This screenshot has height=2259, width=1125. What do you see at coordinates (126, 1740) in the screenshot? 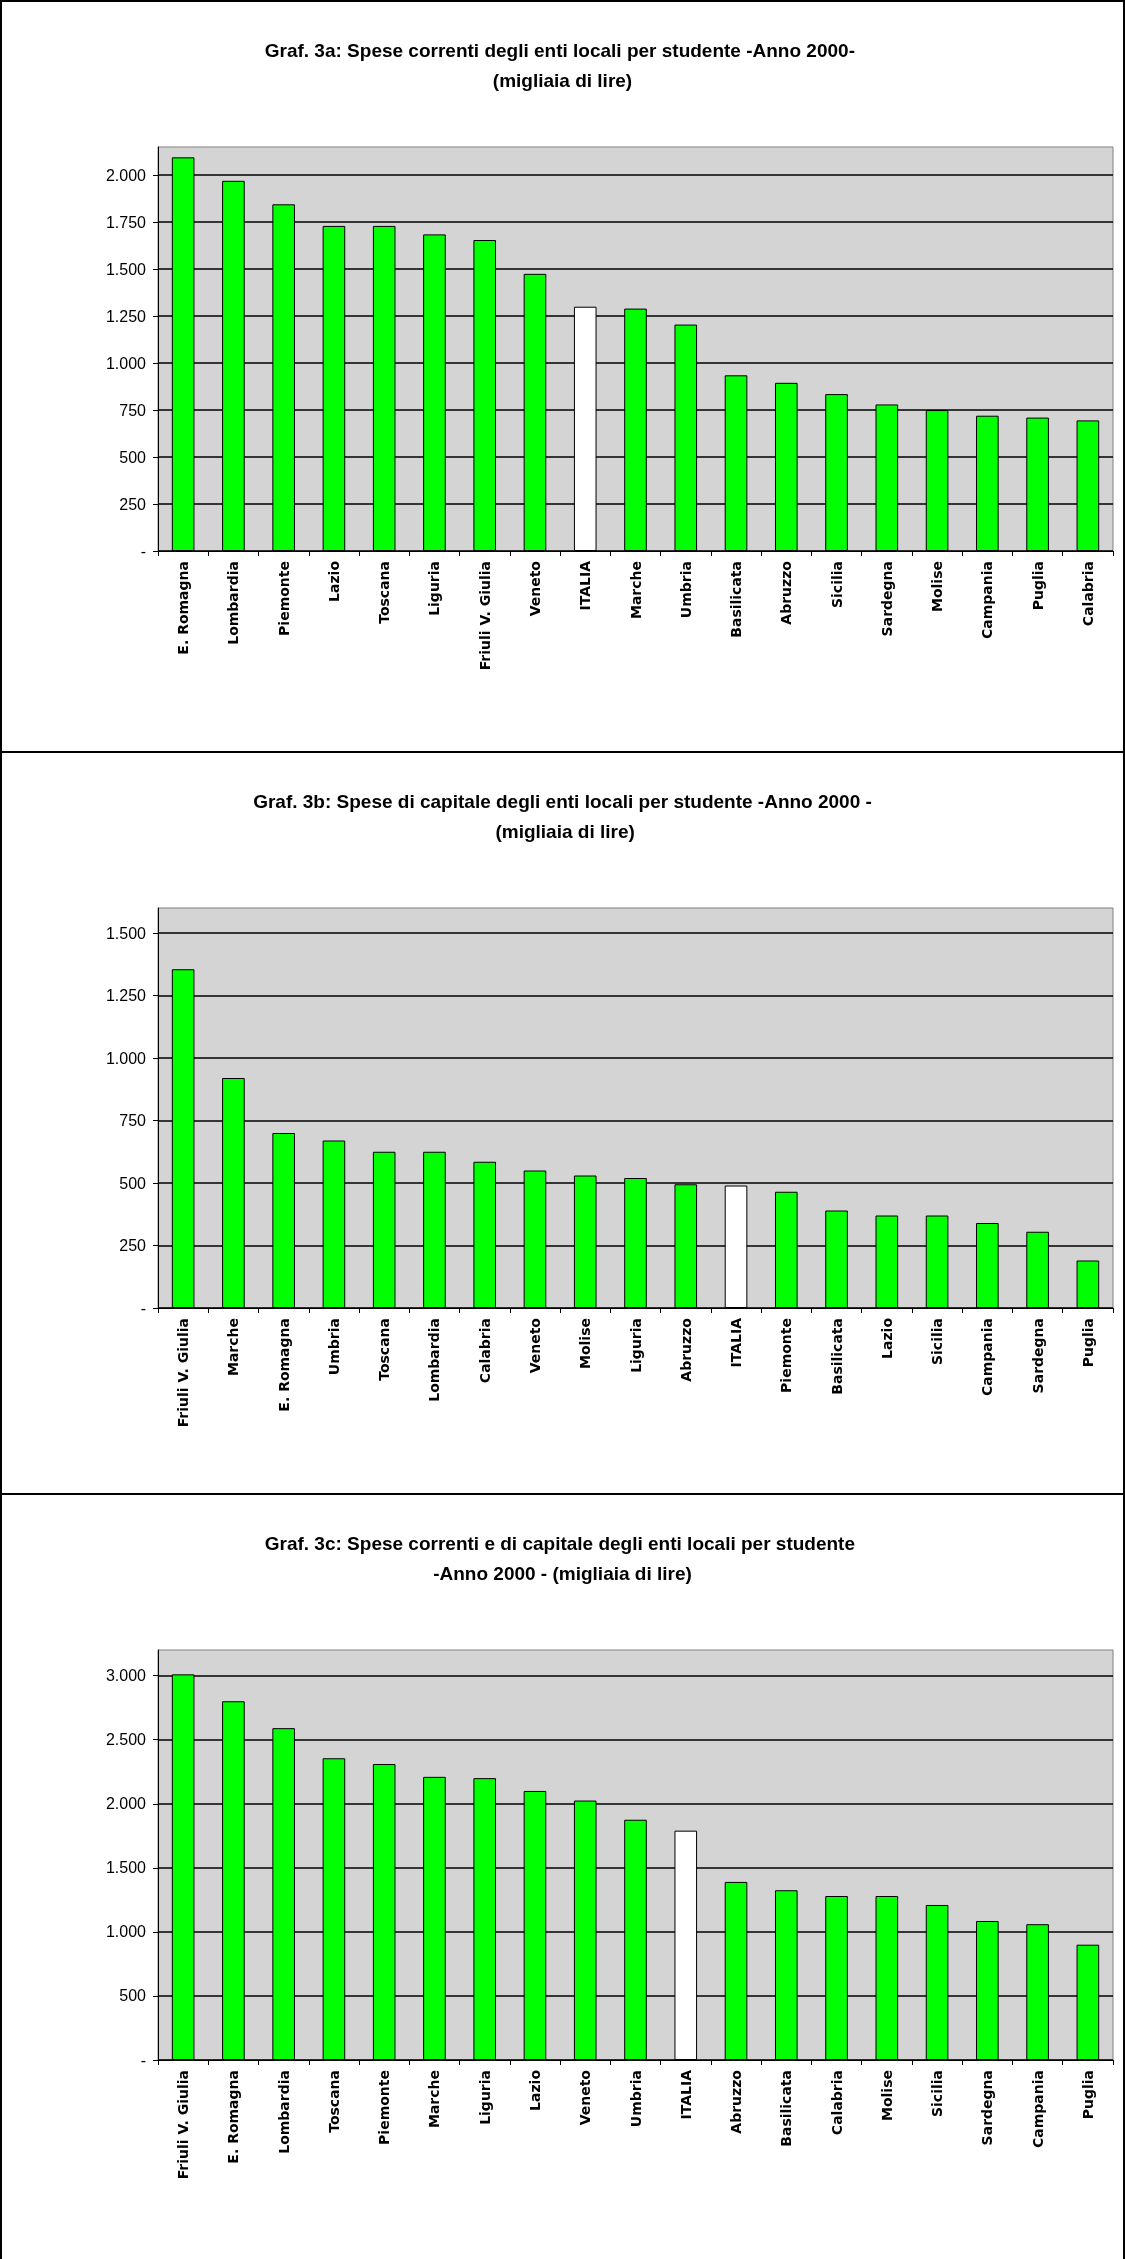
I see `y-tick-label: 2.500` at bounding box center [126, 1740].